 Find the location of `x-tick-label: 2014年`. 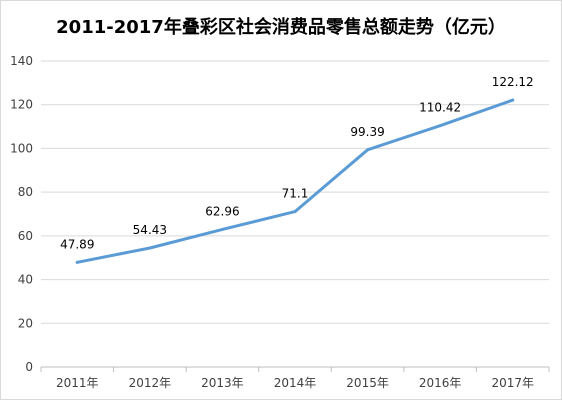

x-tick-label: 2014年 is located at coordinates (295, 383).